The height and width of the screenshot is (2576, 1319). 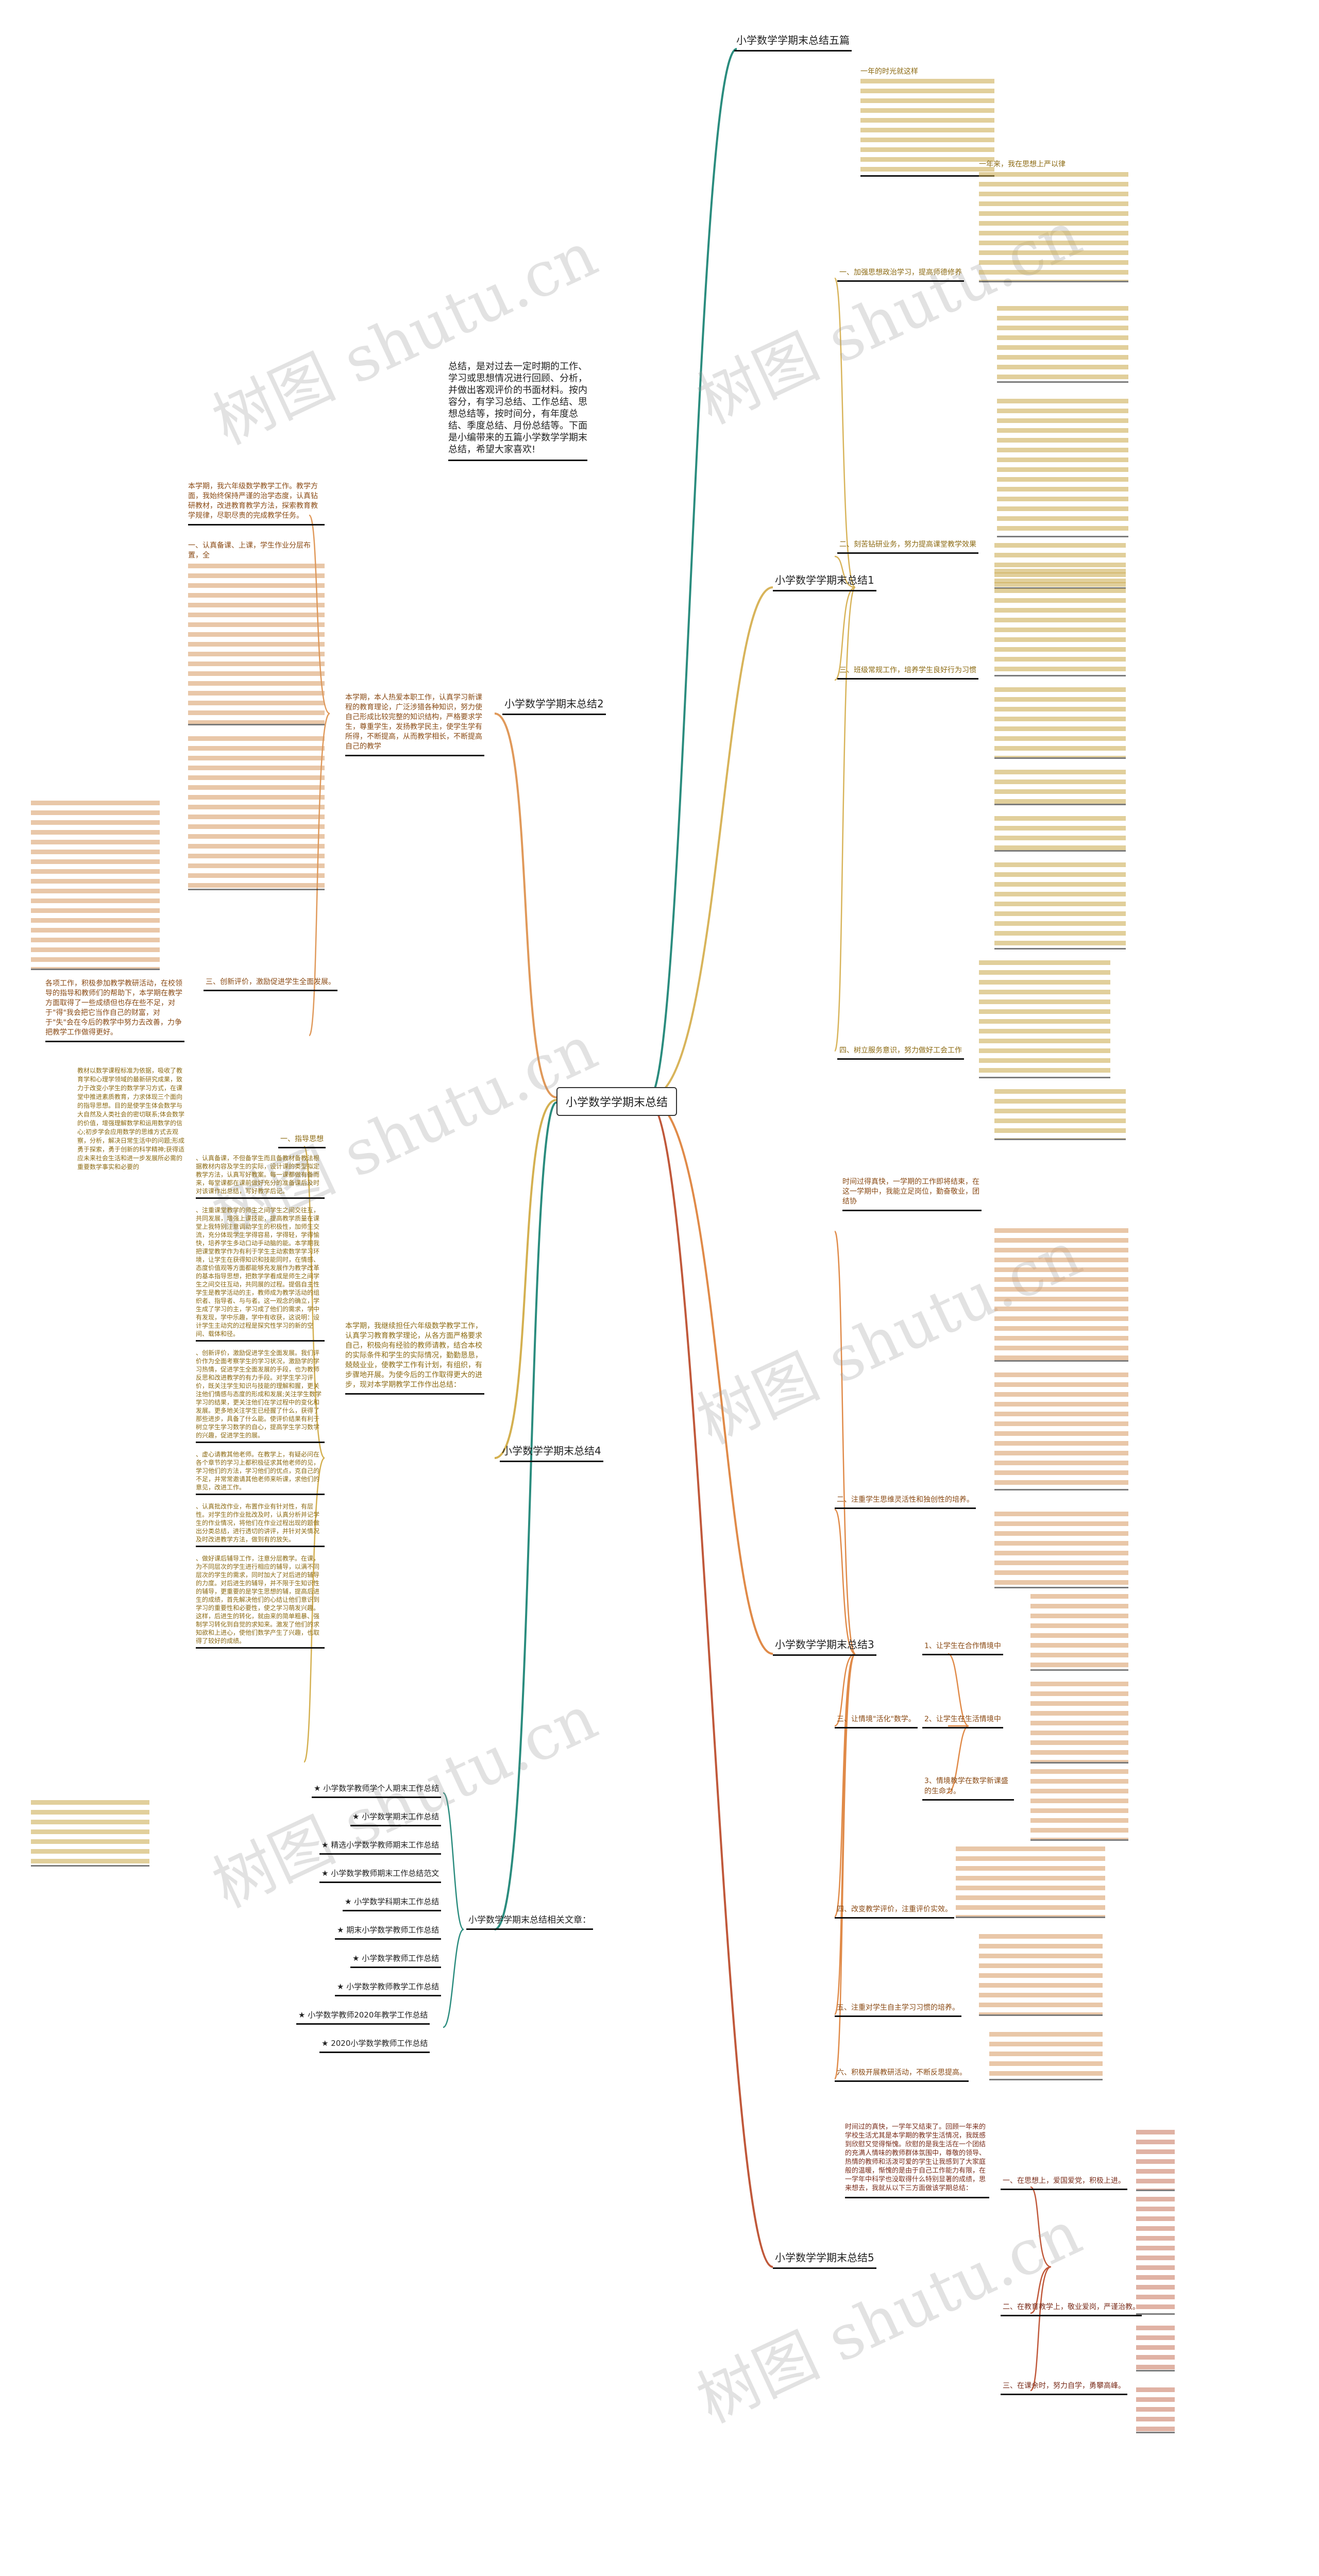 What do you see at coordinates (529, 1921) in the screenshot?
I see `branch-related-articles: 小学数学学期末总结相关文章：` at bounding box center [529, 1921].